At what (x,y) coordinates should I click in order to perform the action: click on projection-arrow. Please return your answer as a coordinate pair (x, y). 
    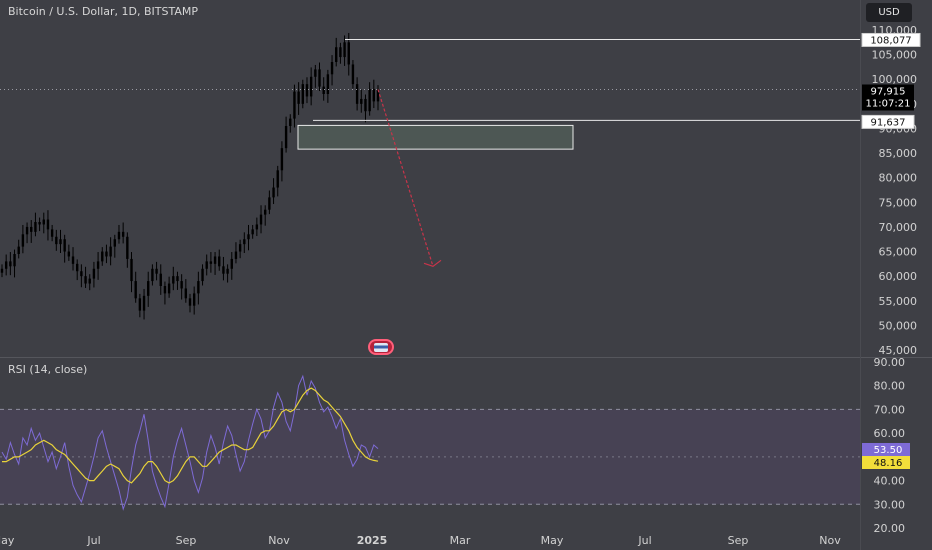
    Looking at the image, I should click on (409, 178).